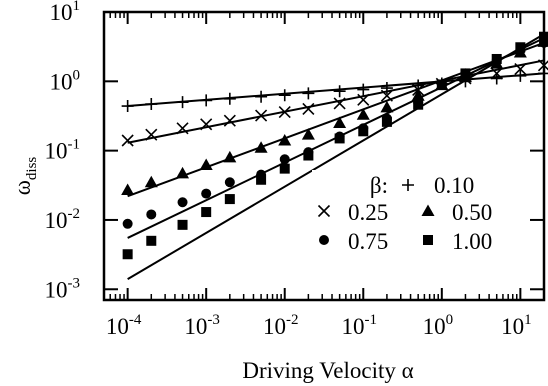 Image resolution: width=548 pixels, height=386 pixels. I want to click on x-tick-label-exponent: -4, so click(135, 320).